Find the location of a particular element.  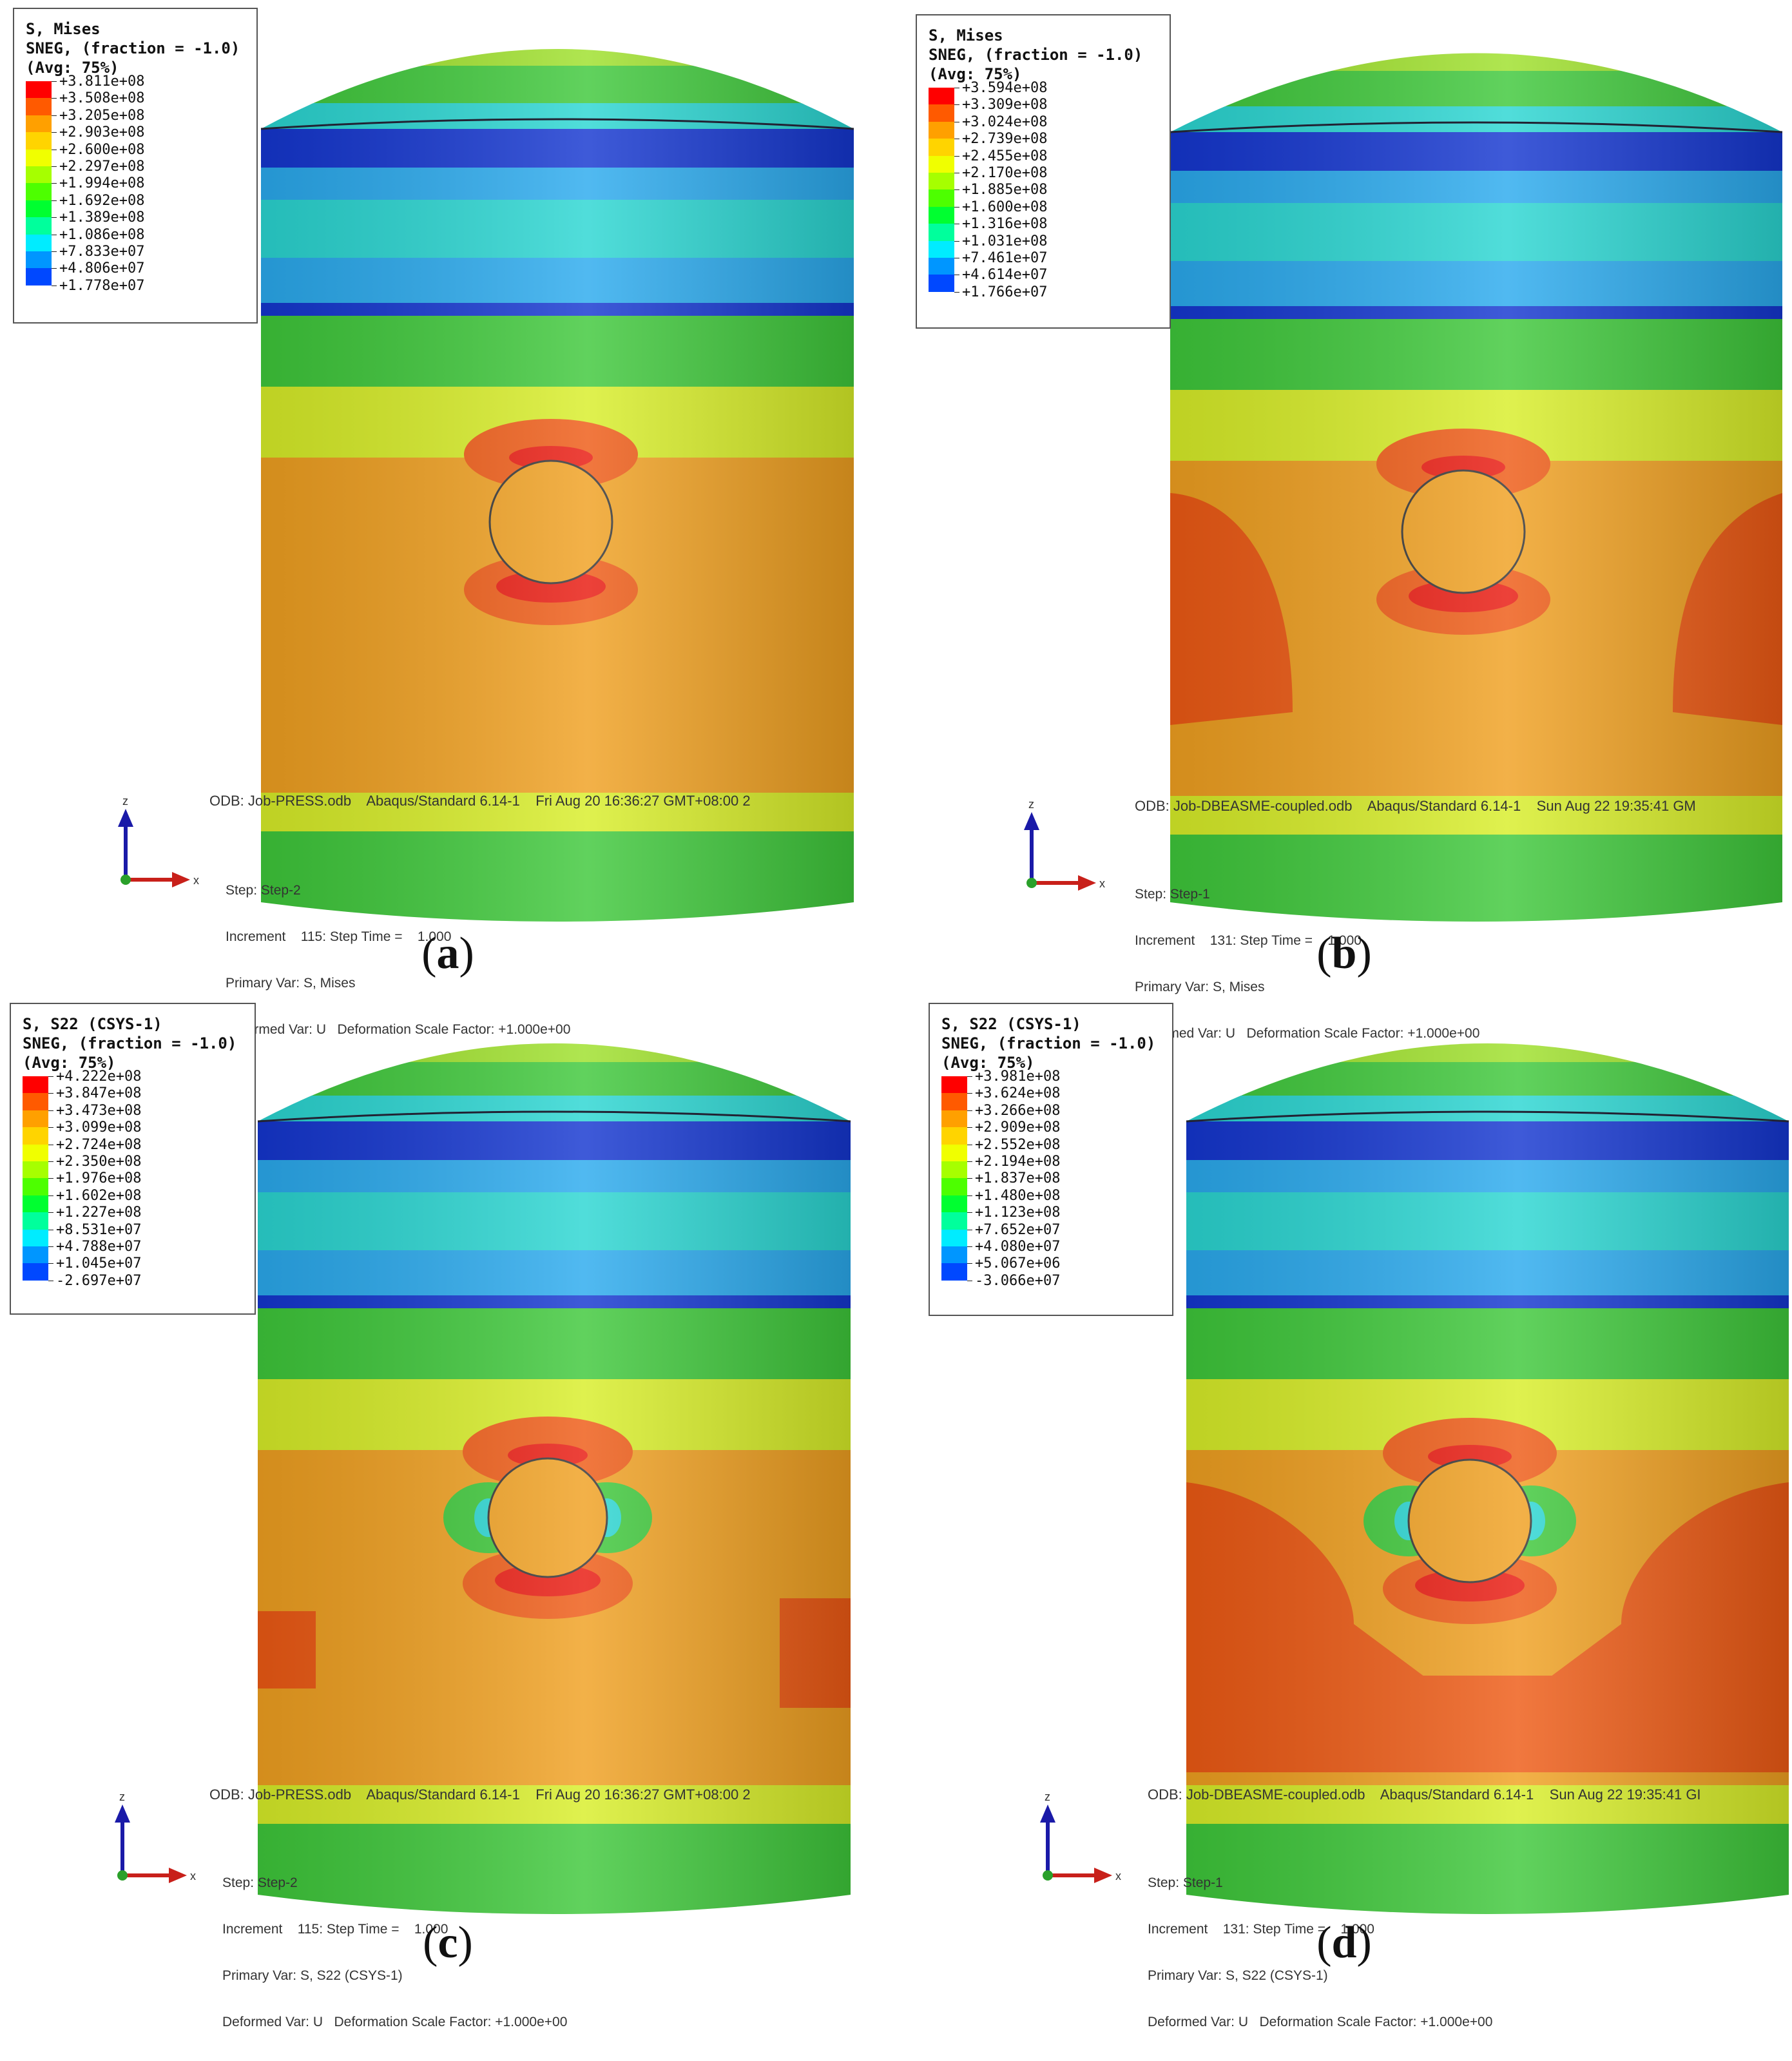

legend-value: +3.847e+08 is located at coordinates (99, 1093).